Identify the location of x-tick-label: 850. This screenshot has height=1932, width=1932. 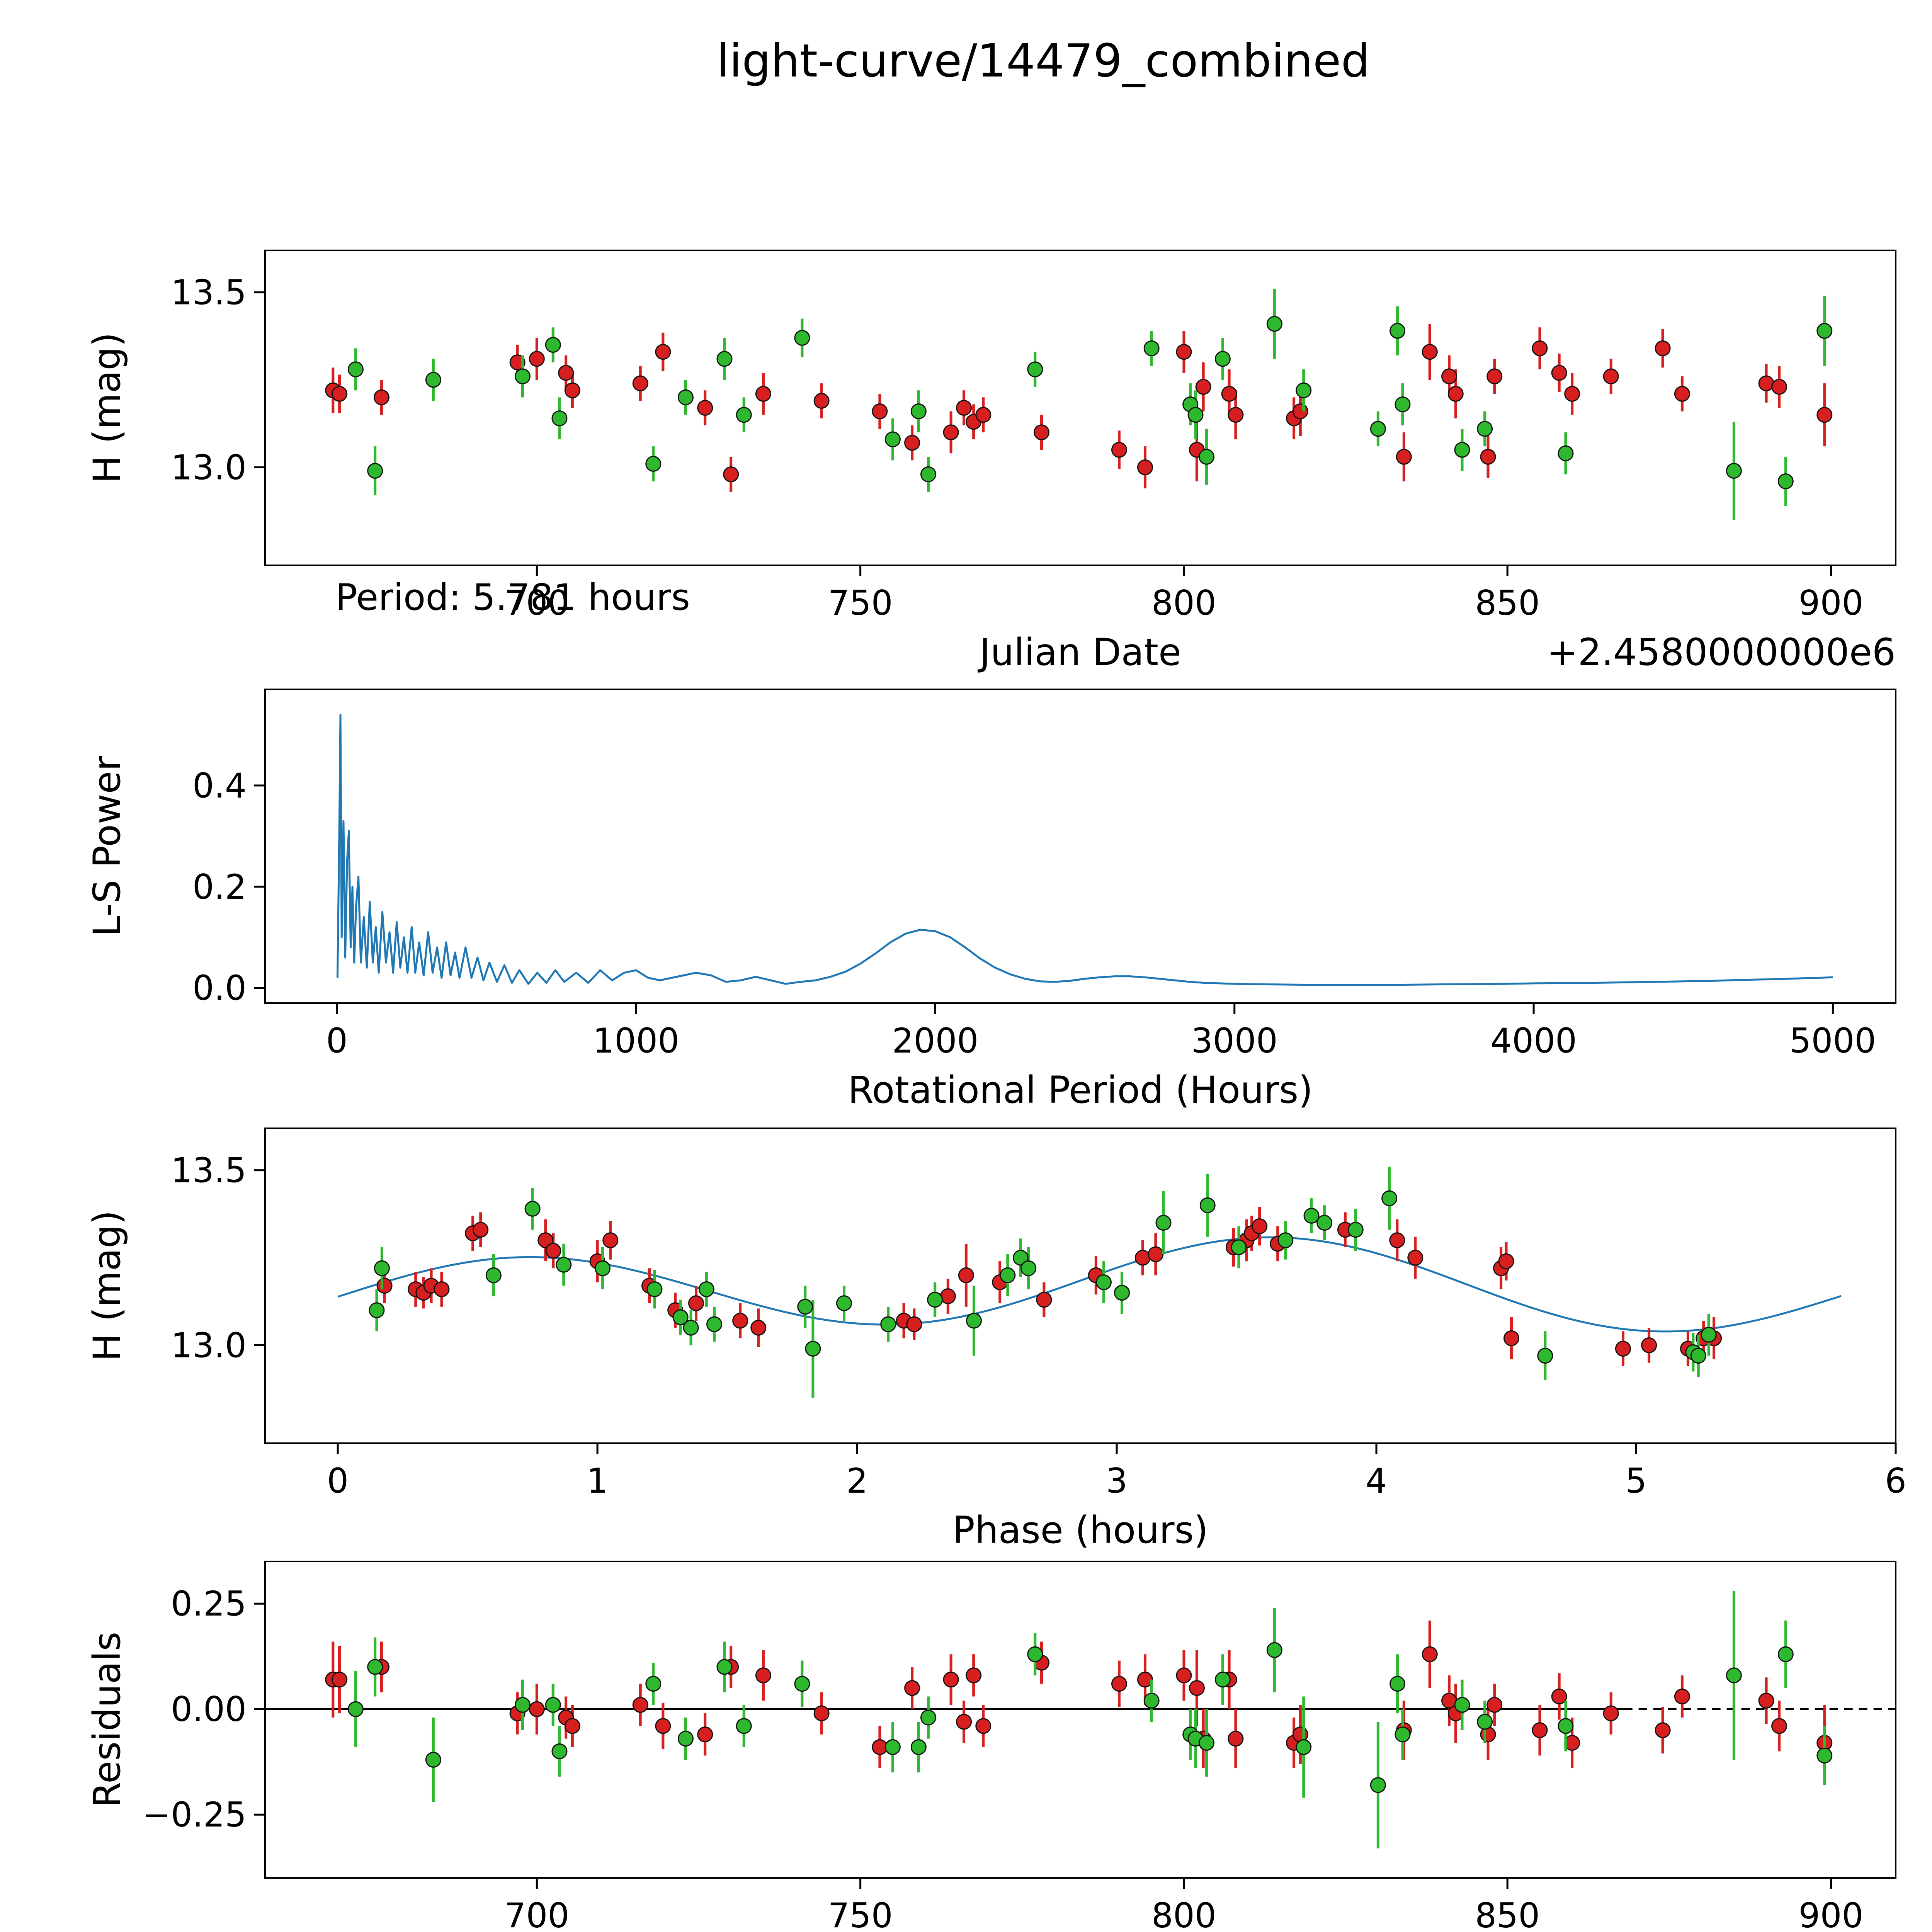
(1508, 603).